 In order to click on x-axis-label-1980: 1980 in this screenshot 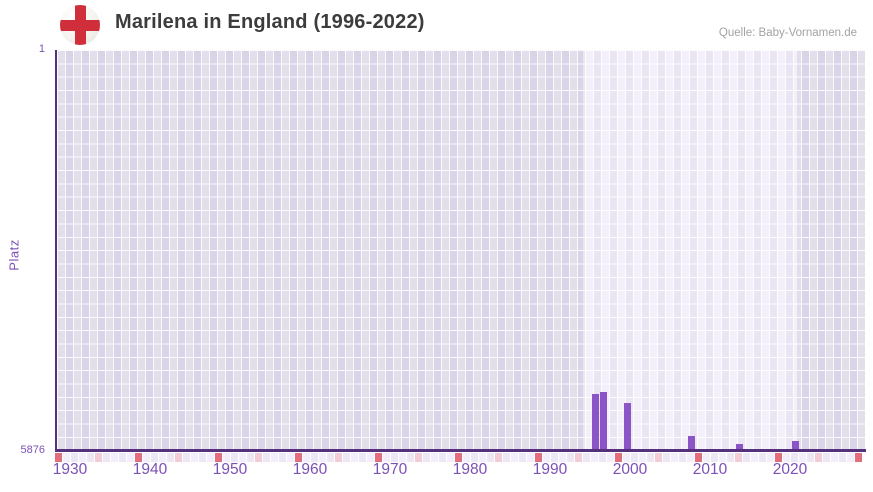, I will do `click(470, 469)`.